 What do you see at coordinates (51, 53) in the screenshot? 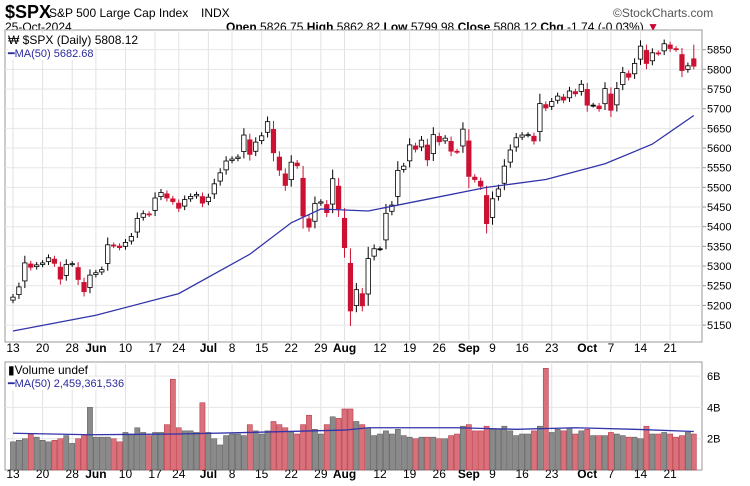
I see `ma-legend: ━MA(50) 5682.68` at bounding box center [51, 53].